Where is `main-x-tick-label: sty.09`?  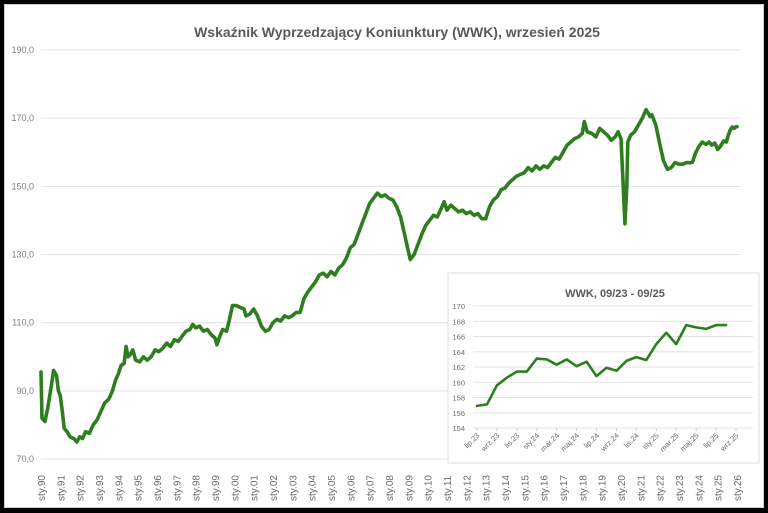 main-x-tick-label: sty.09 is located at coordinates (409, 488).